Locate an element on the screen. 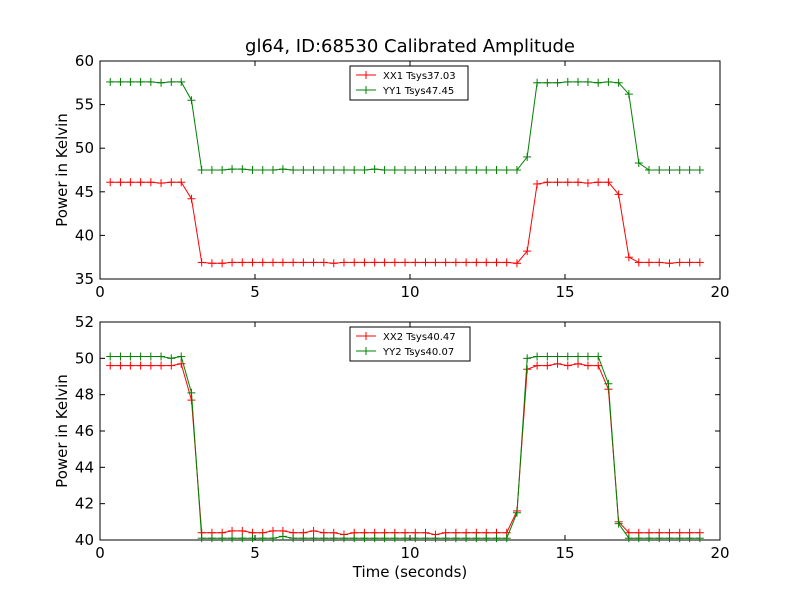 Image resolution: width=800 pixels, height=600 pixels. x-tick-label: 20 is located at coordinates (719, 553).